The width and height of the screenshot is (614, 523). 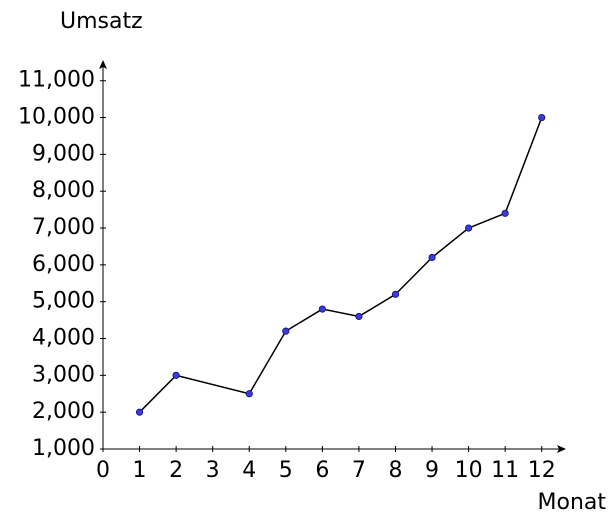 What do you see at coordinates (572, 502) in the screenshot?
I see `x-axis-label: Monat` at bounding box center [572, 502].